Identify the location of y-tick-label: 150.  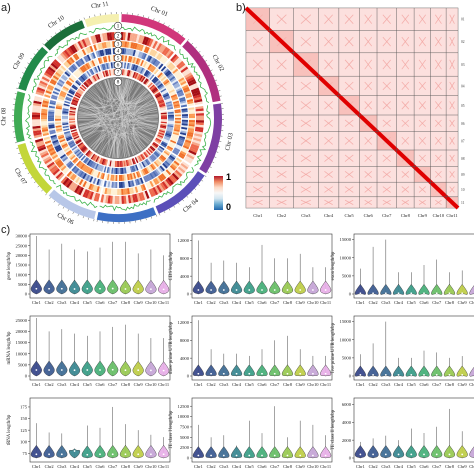
(24, 418).